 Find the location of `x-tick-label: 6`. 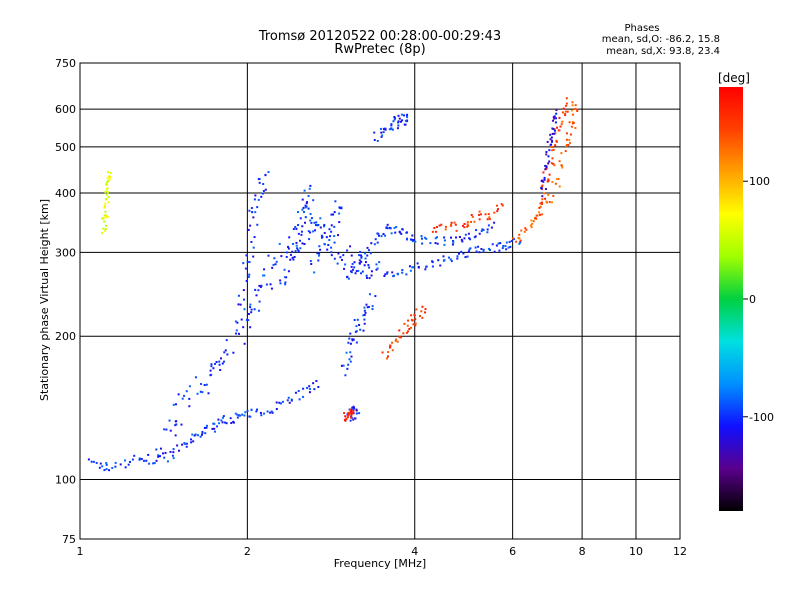

x-tick-label: 6 is located at coordinates (512, 551).